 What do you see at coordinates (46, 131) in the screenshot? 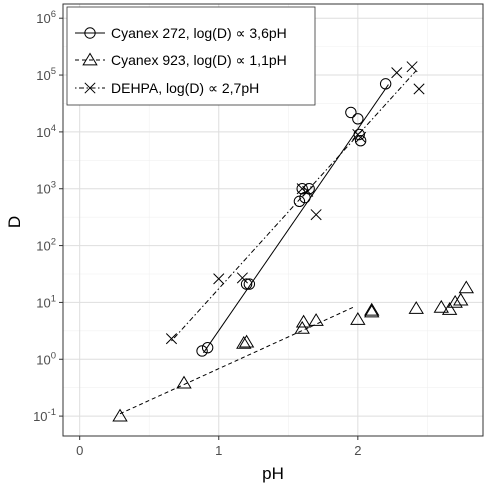
I see `y-tick-label: 10⁴` at bounding box center [46, 131].